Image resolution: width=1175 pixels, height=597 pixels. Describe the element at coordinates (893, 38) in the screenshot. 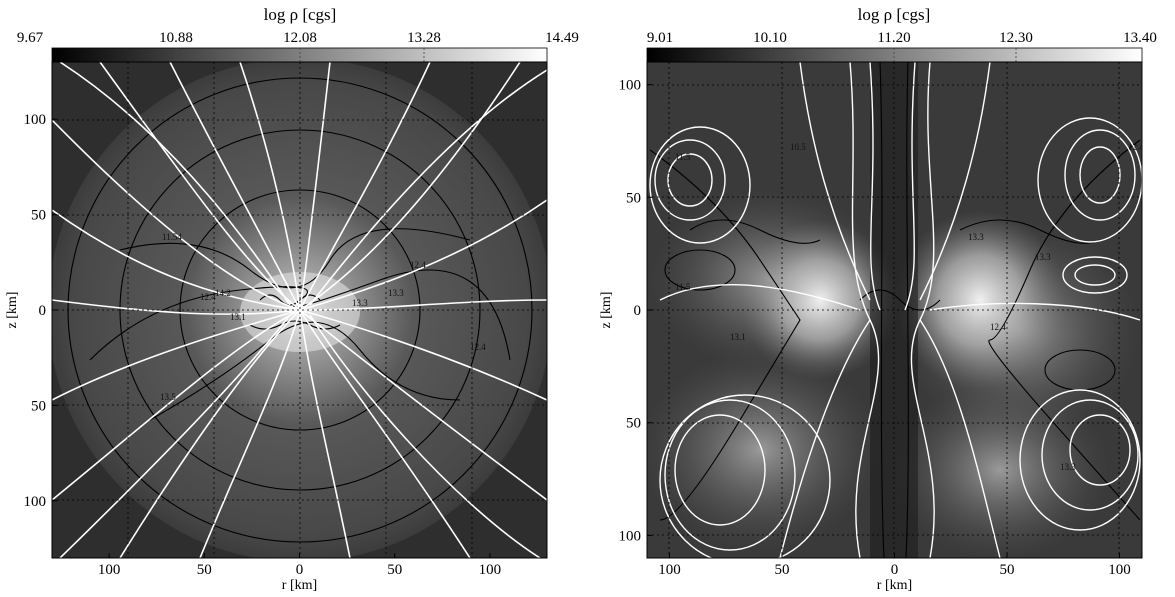

I see `colorbar-tick: 11.20` at that location.